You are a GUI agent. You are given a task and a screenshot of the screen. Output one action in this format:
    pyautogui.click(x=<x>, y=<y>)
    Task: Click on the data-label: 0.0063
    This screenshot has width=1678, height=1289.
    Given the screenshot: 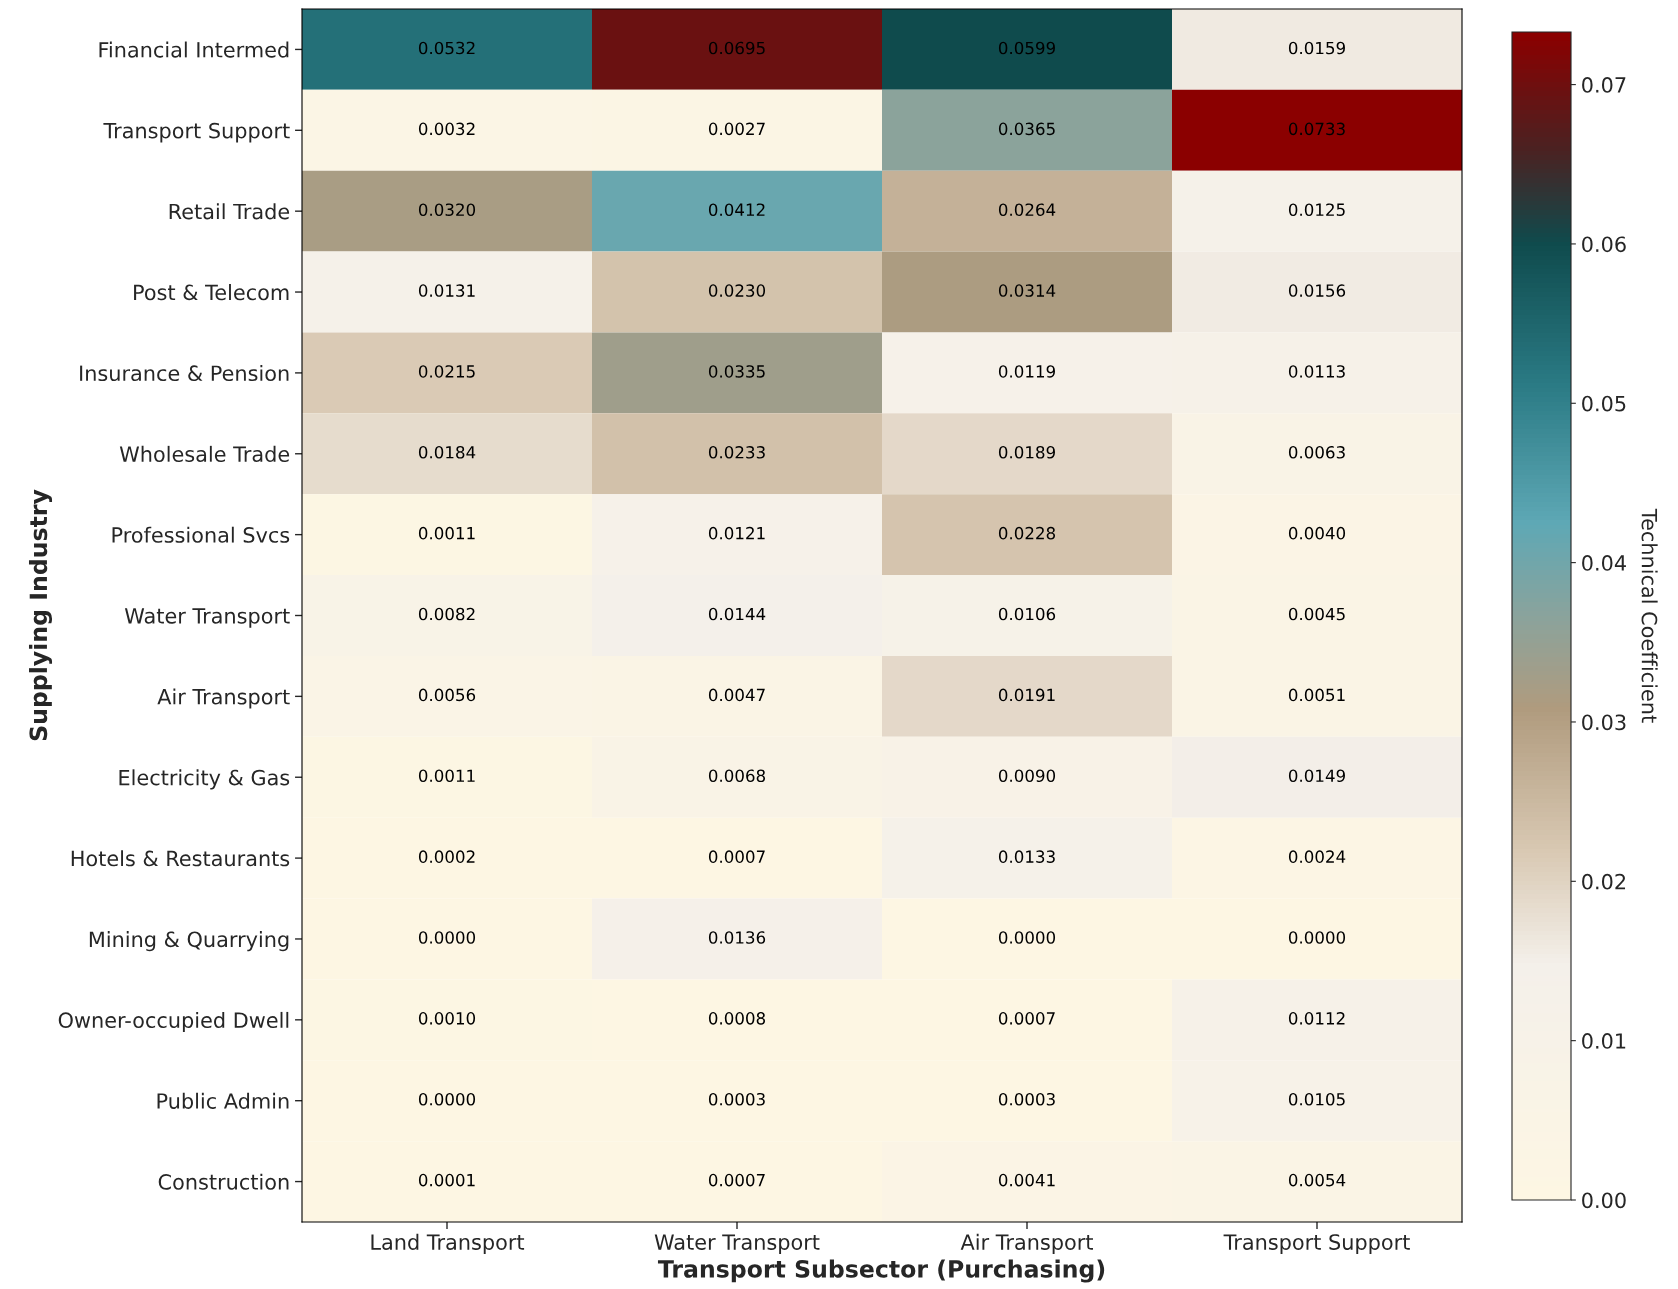 What is the action you would take?
    pyautogui.click(x=1316, y=452)
    